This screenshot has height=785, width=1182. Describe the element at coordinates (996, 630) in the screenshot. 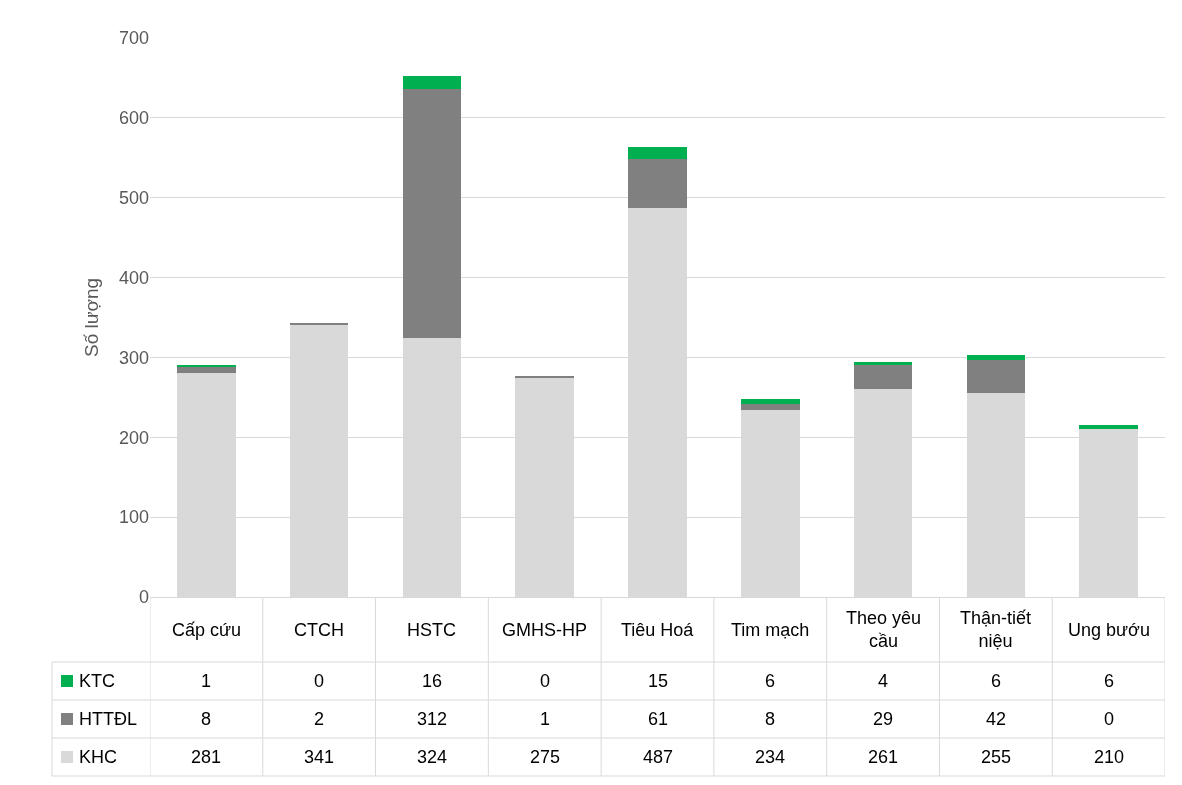

I see `x-tick-label: Thận-tiết niệu` at that location.